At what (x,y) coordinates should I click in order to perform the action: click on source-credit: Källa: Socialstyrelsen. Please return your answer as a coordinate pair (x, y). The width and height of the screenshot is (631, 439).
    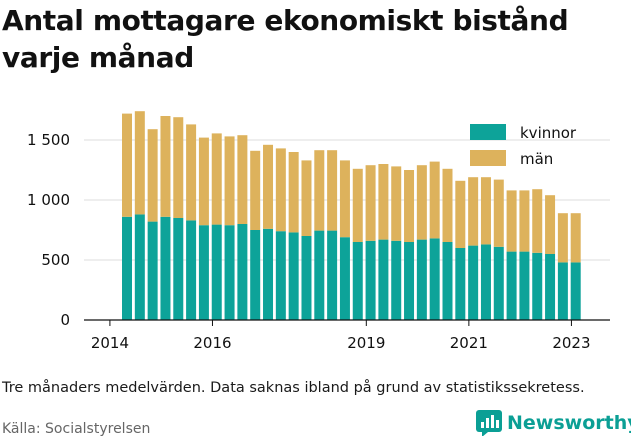
    Looking at the image, I should click on (76, 429).